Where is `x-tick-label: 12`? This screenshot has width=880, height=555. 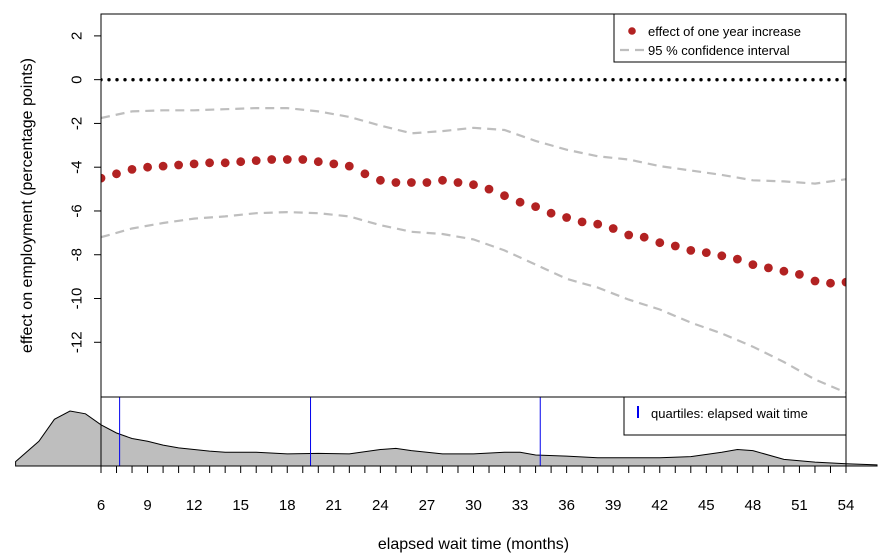
x-tick-label: 12 is located at coordinates (194, 505).